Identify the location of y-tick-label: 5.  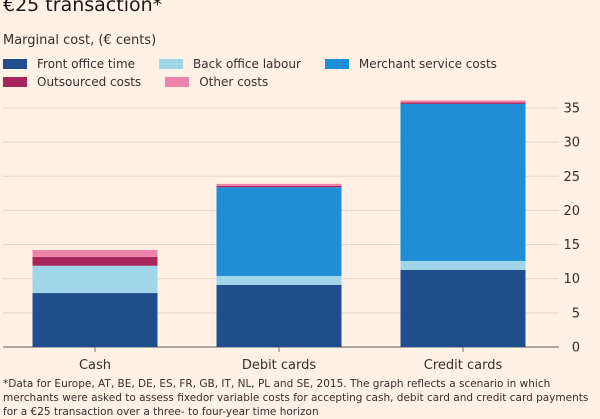
(576, 313).